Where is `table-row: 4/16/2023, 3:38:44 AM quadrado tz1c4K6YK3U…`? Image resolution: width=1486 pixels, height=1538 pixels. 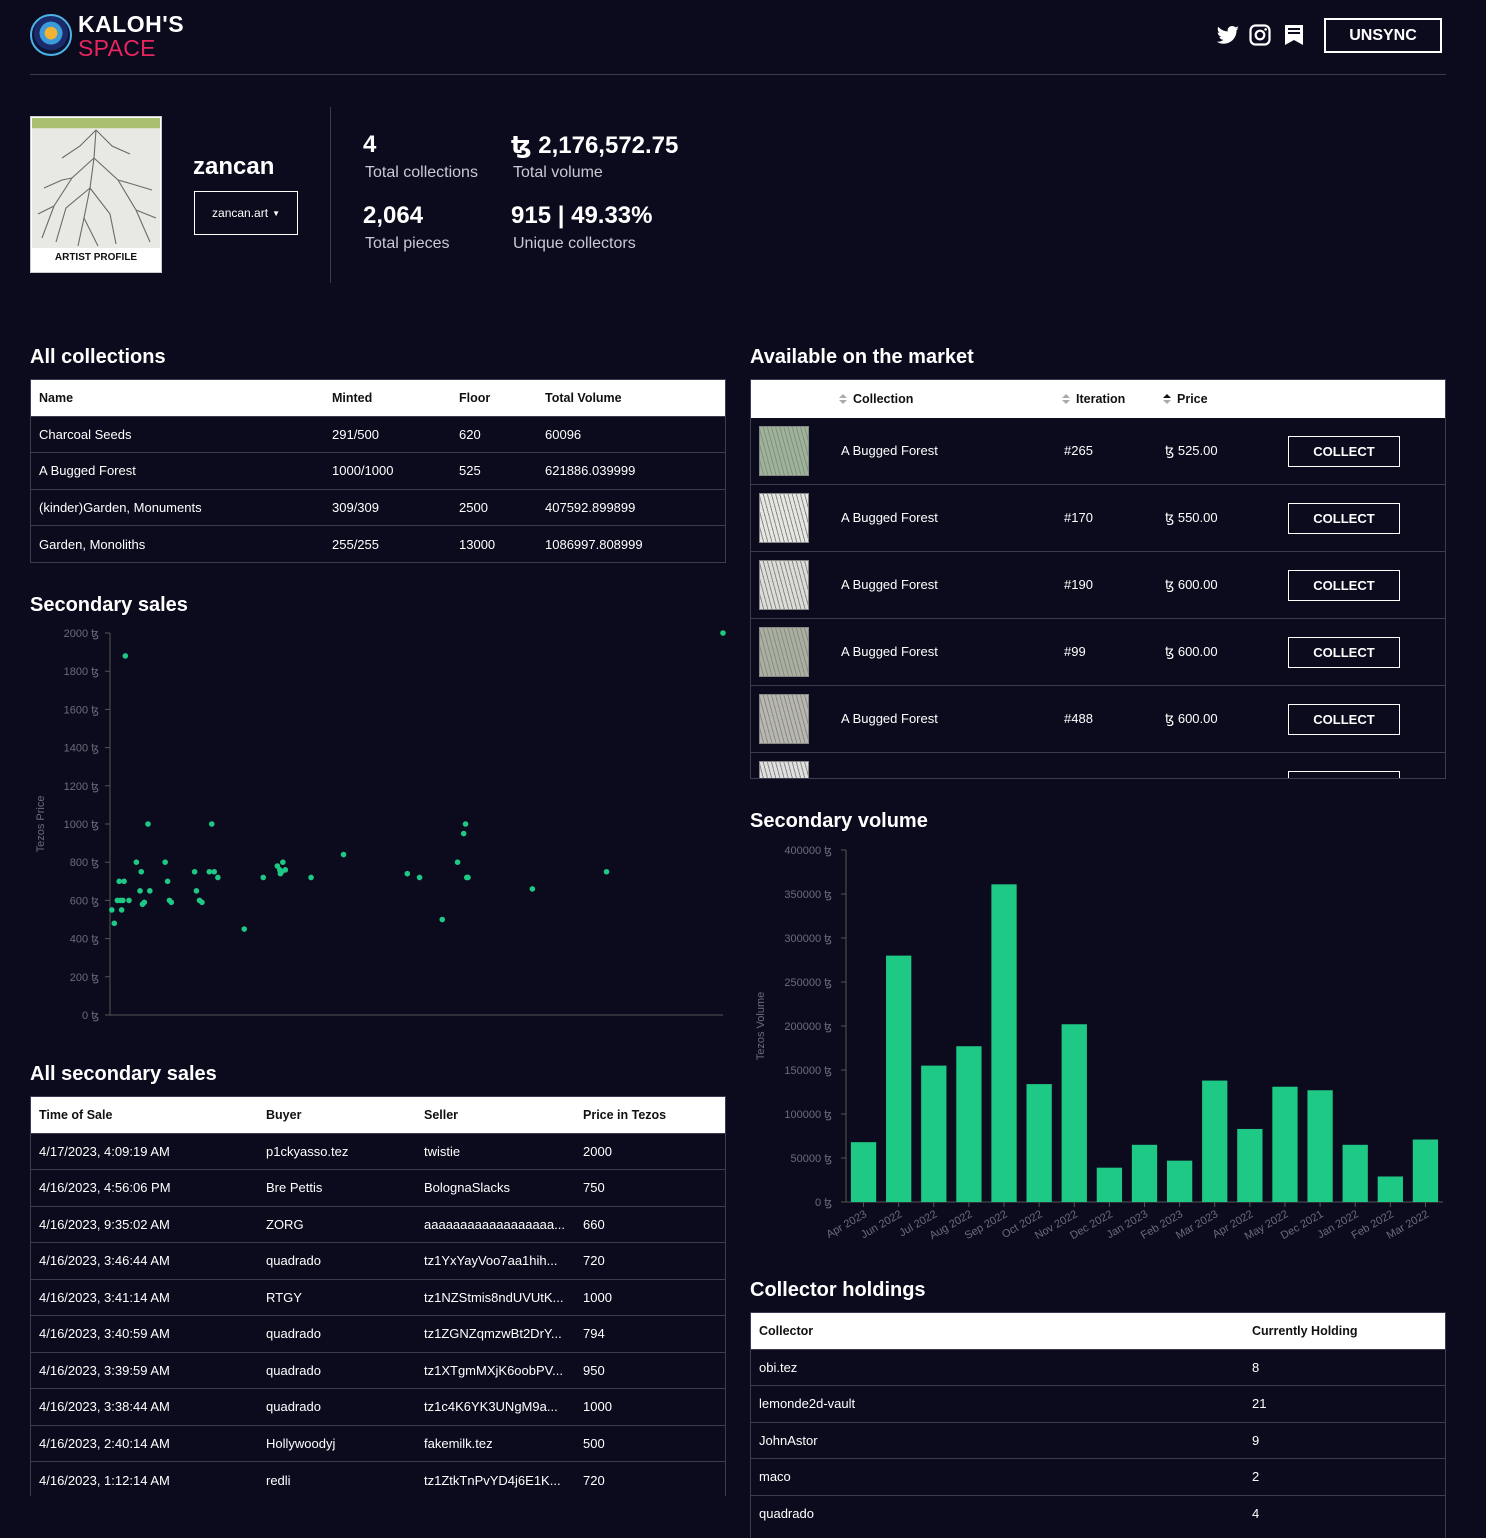 table-row: 4/16/2023, 3:38:44 AM quadrado tz1c4K6YK3U… is located at coordinates (378, 1406).